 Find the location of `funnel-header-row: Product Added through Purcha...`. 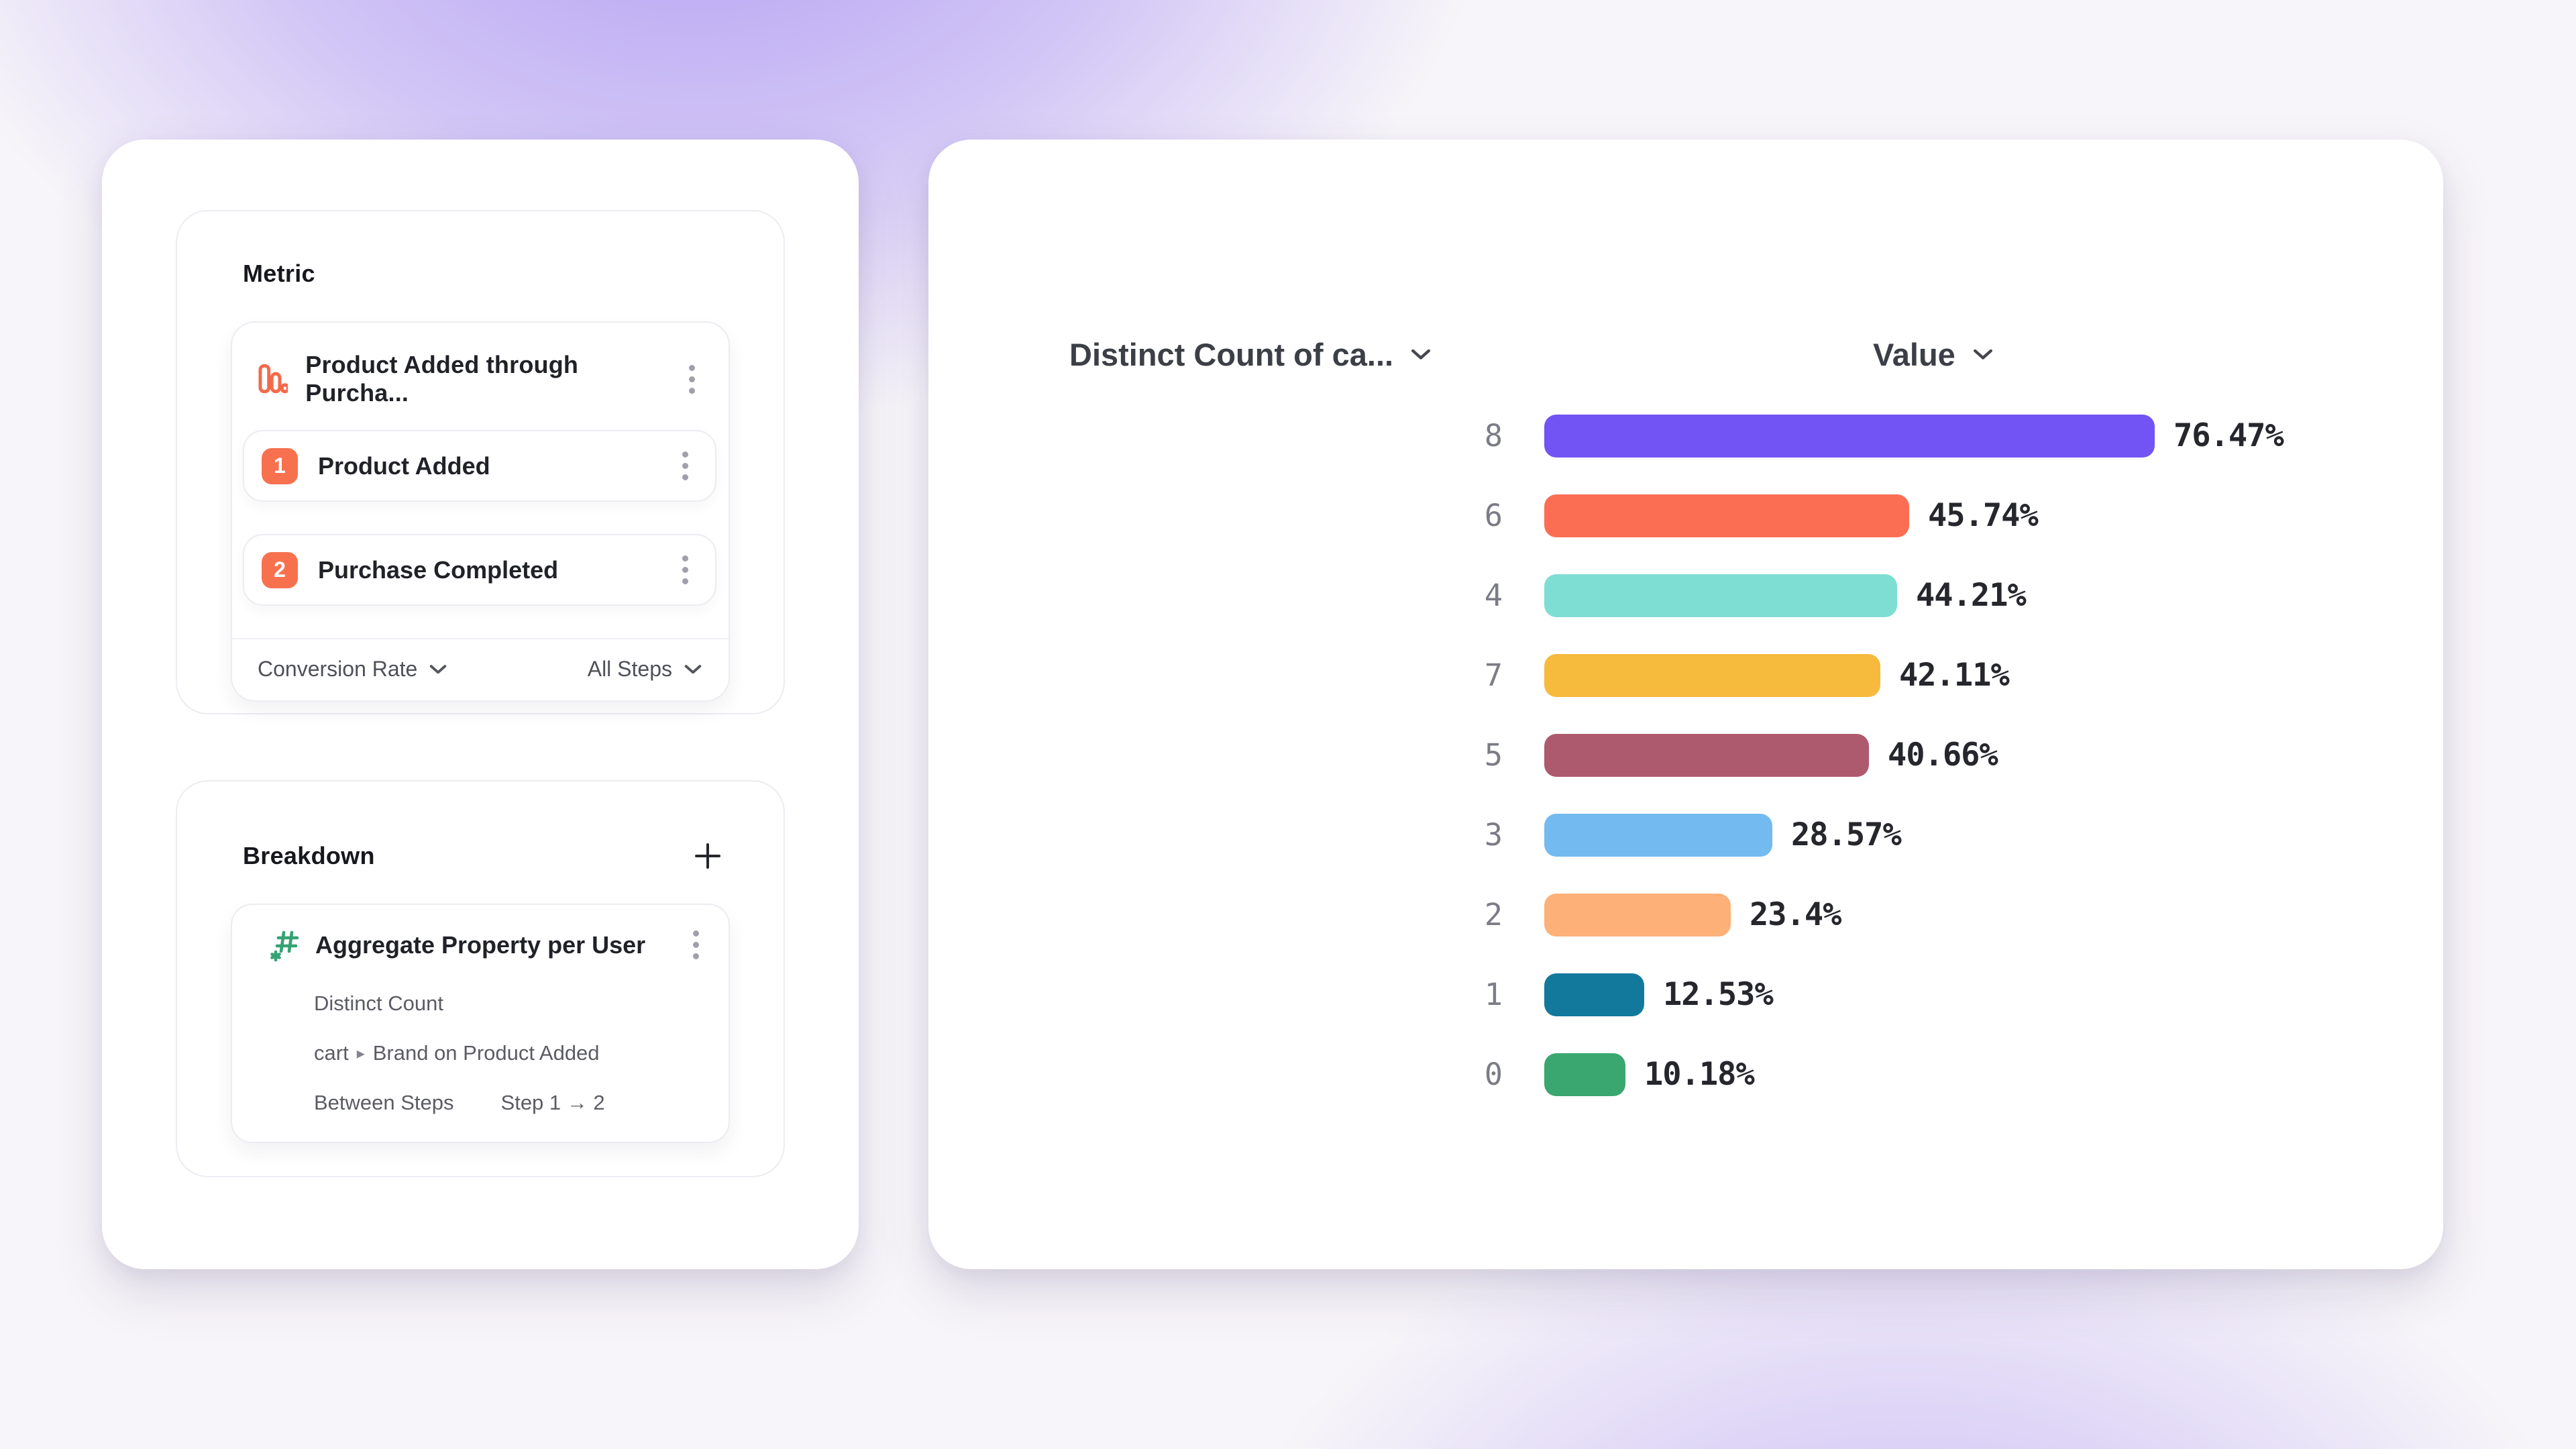

funnel-header-row: Product Added through Purcha... is located at coordinates (480, 376).